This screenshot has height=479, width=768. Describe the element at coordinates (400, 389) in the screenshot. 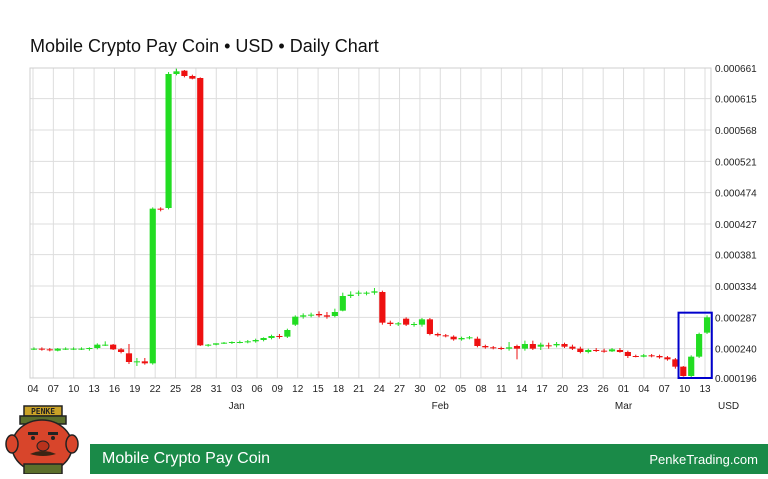

I see `x-tick-label: 27` at that location.